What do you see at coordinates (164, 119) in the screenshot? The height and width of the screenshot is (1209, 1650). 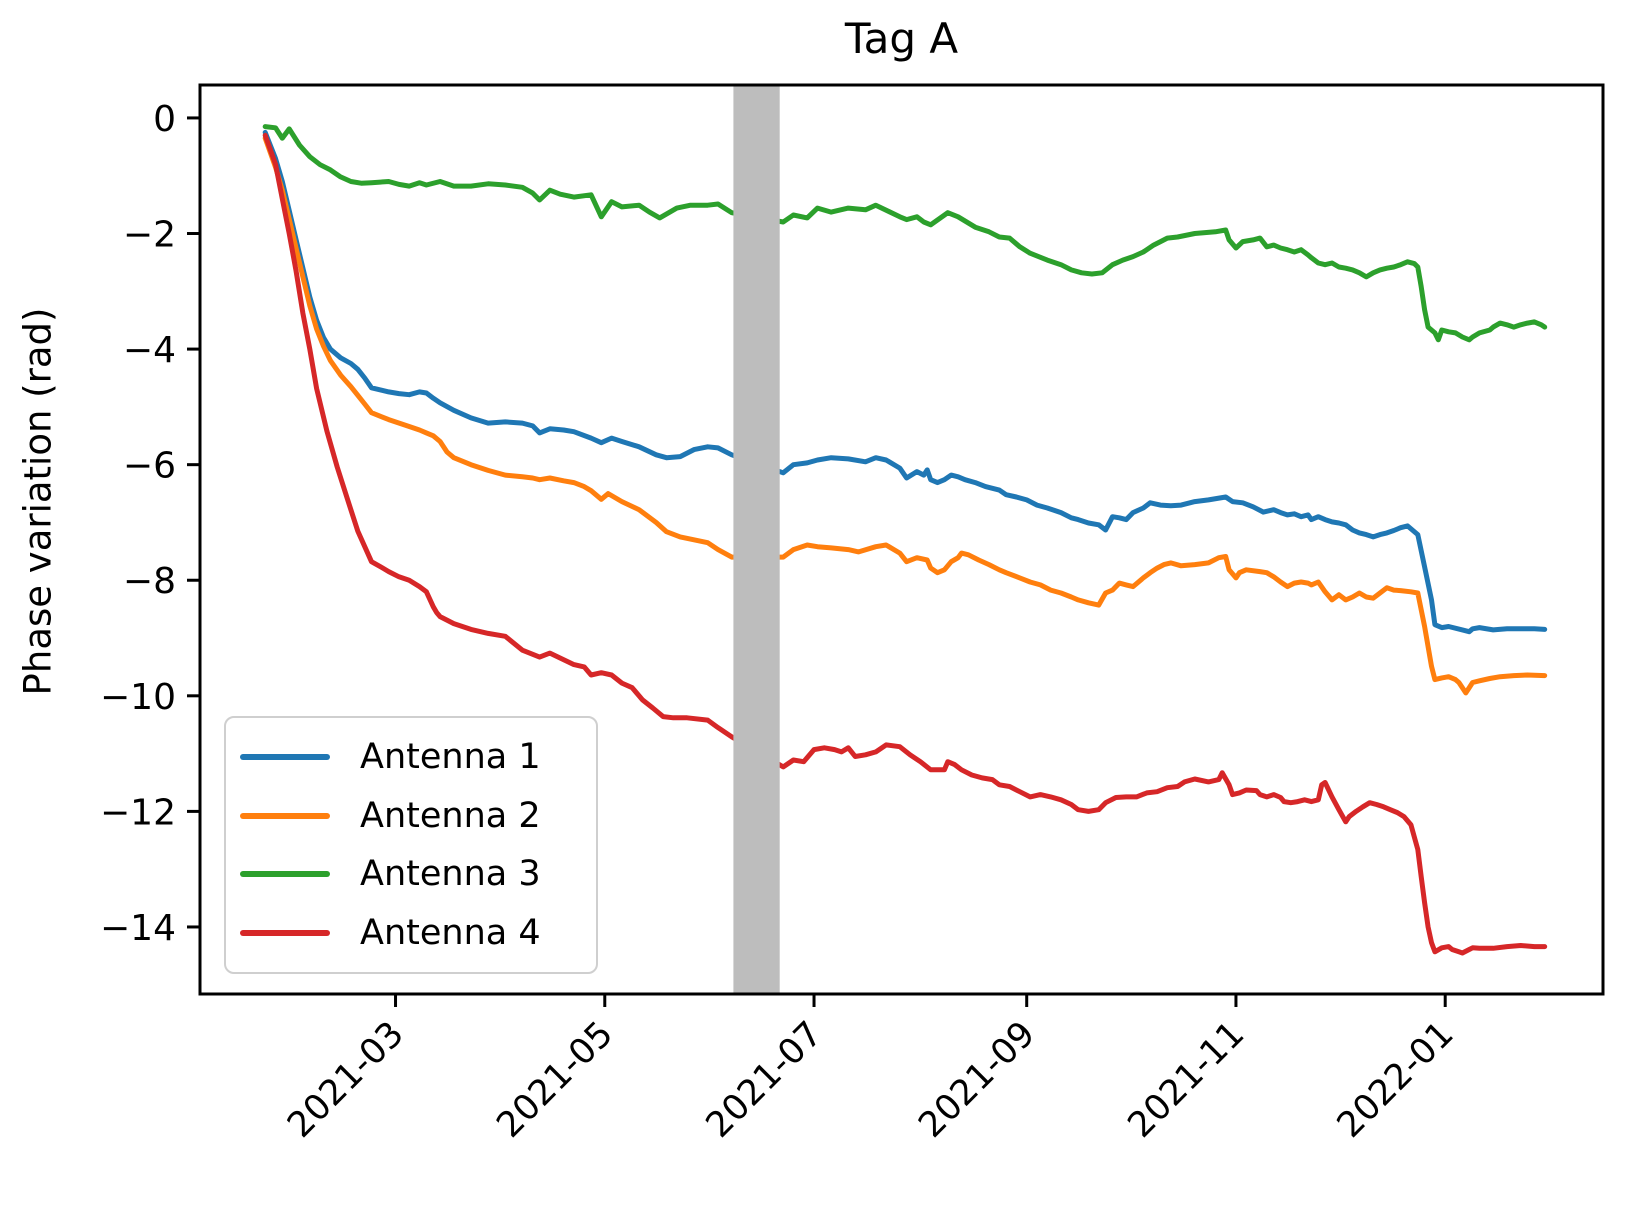 I see `y-tick-label: 0` at bounding box center [164, 119].